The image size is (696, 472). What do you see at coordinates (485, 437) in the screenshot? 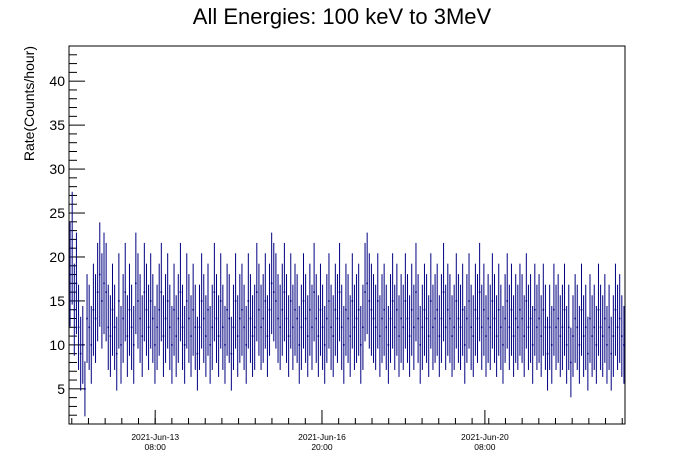
I see `x-tick-label-date: 2021-Jun-20` at bounding box center [485, 437].